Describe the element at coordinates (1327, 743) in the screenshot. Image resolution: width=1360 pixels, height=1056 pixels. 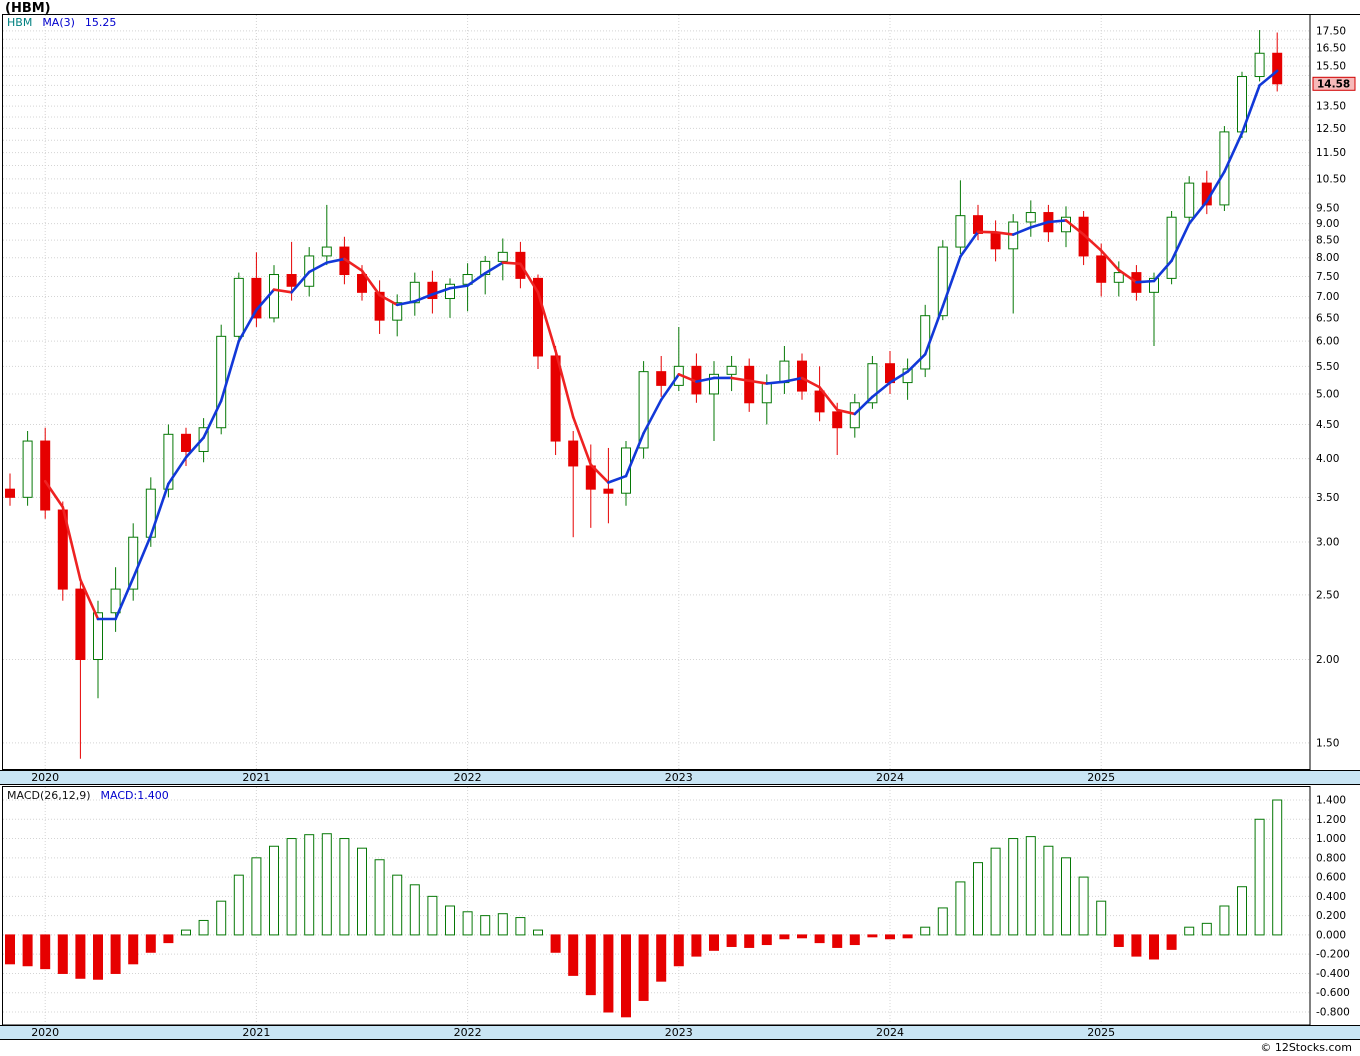
I see `price-axis-label: 1.50` at that location.